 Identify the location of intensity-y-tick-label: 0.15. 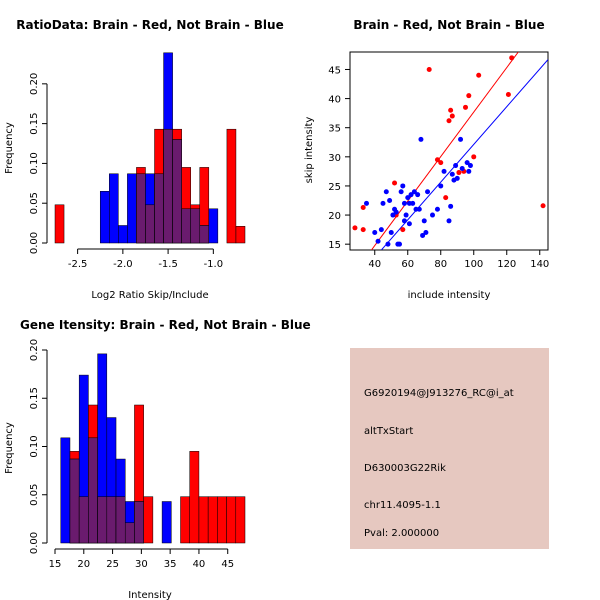
(34, 398).